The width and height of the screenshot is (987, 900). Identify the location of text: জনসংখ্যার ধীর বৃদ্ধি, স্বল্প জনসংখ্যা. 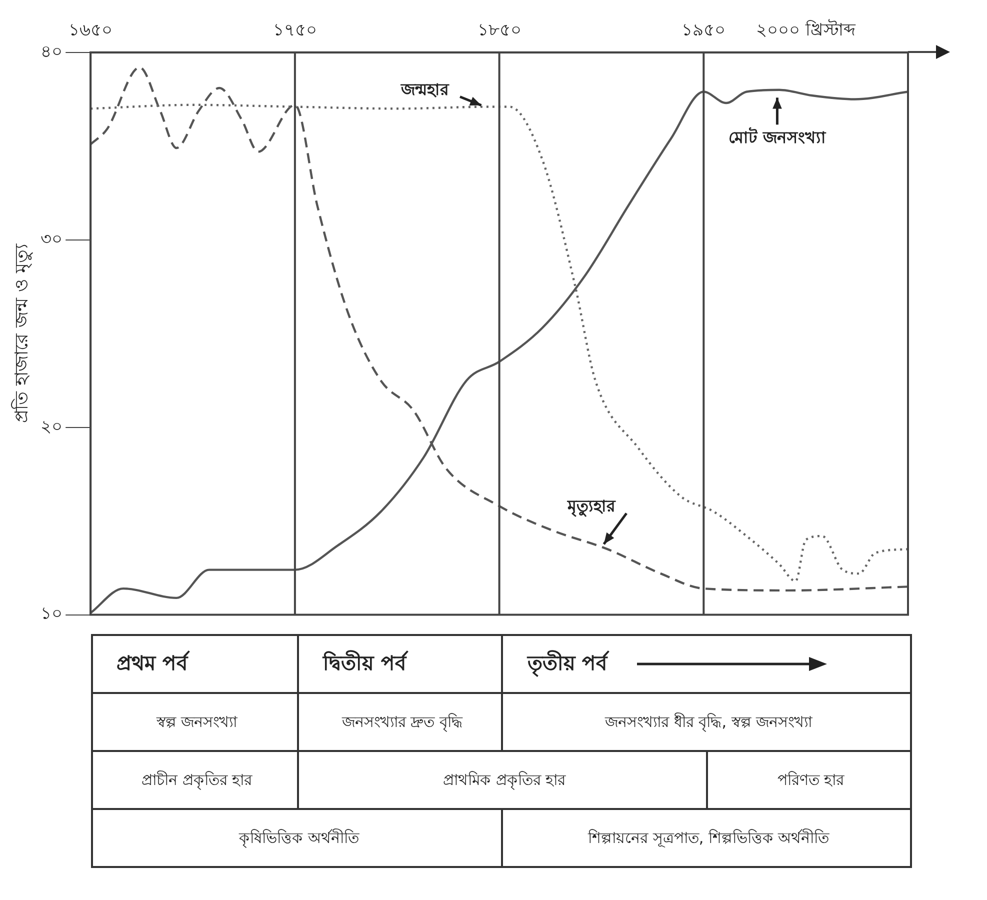
(708, 723).